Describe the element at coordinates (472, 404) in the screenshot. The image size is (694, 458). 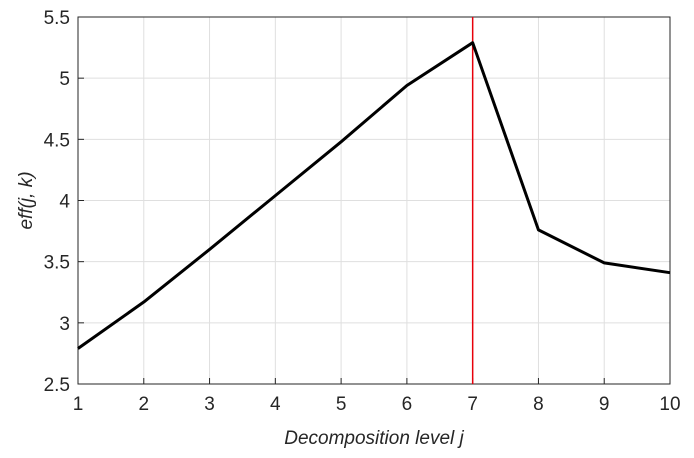
I see `x-tick-label: 7` at that location.